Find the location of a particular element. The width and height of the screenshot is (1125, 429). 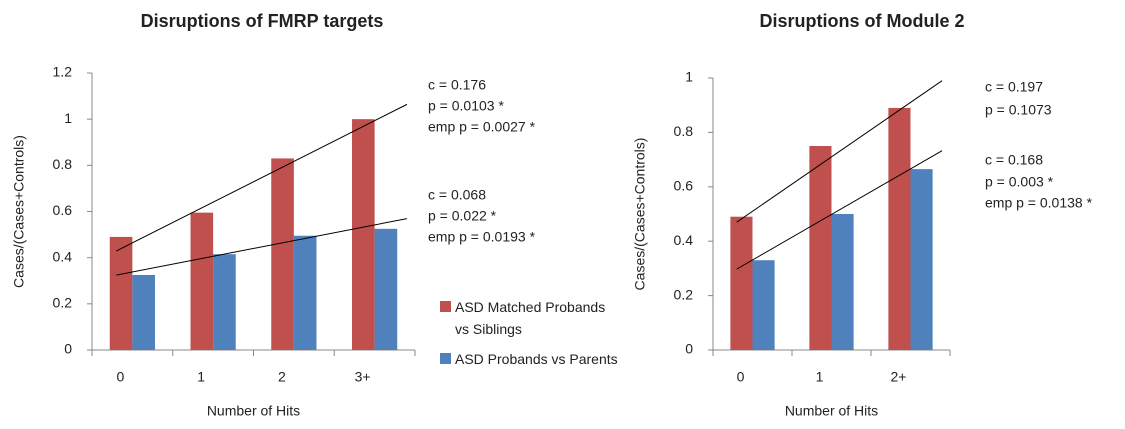

annotation: emp p = 0.0027 * is located at coordinates (482, 127).